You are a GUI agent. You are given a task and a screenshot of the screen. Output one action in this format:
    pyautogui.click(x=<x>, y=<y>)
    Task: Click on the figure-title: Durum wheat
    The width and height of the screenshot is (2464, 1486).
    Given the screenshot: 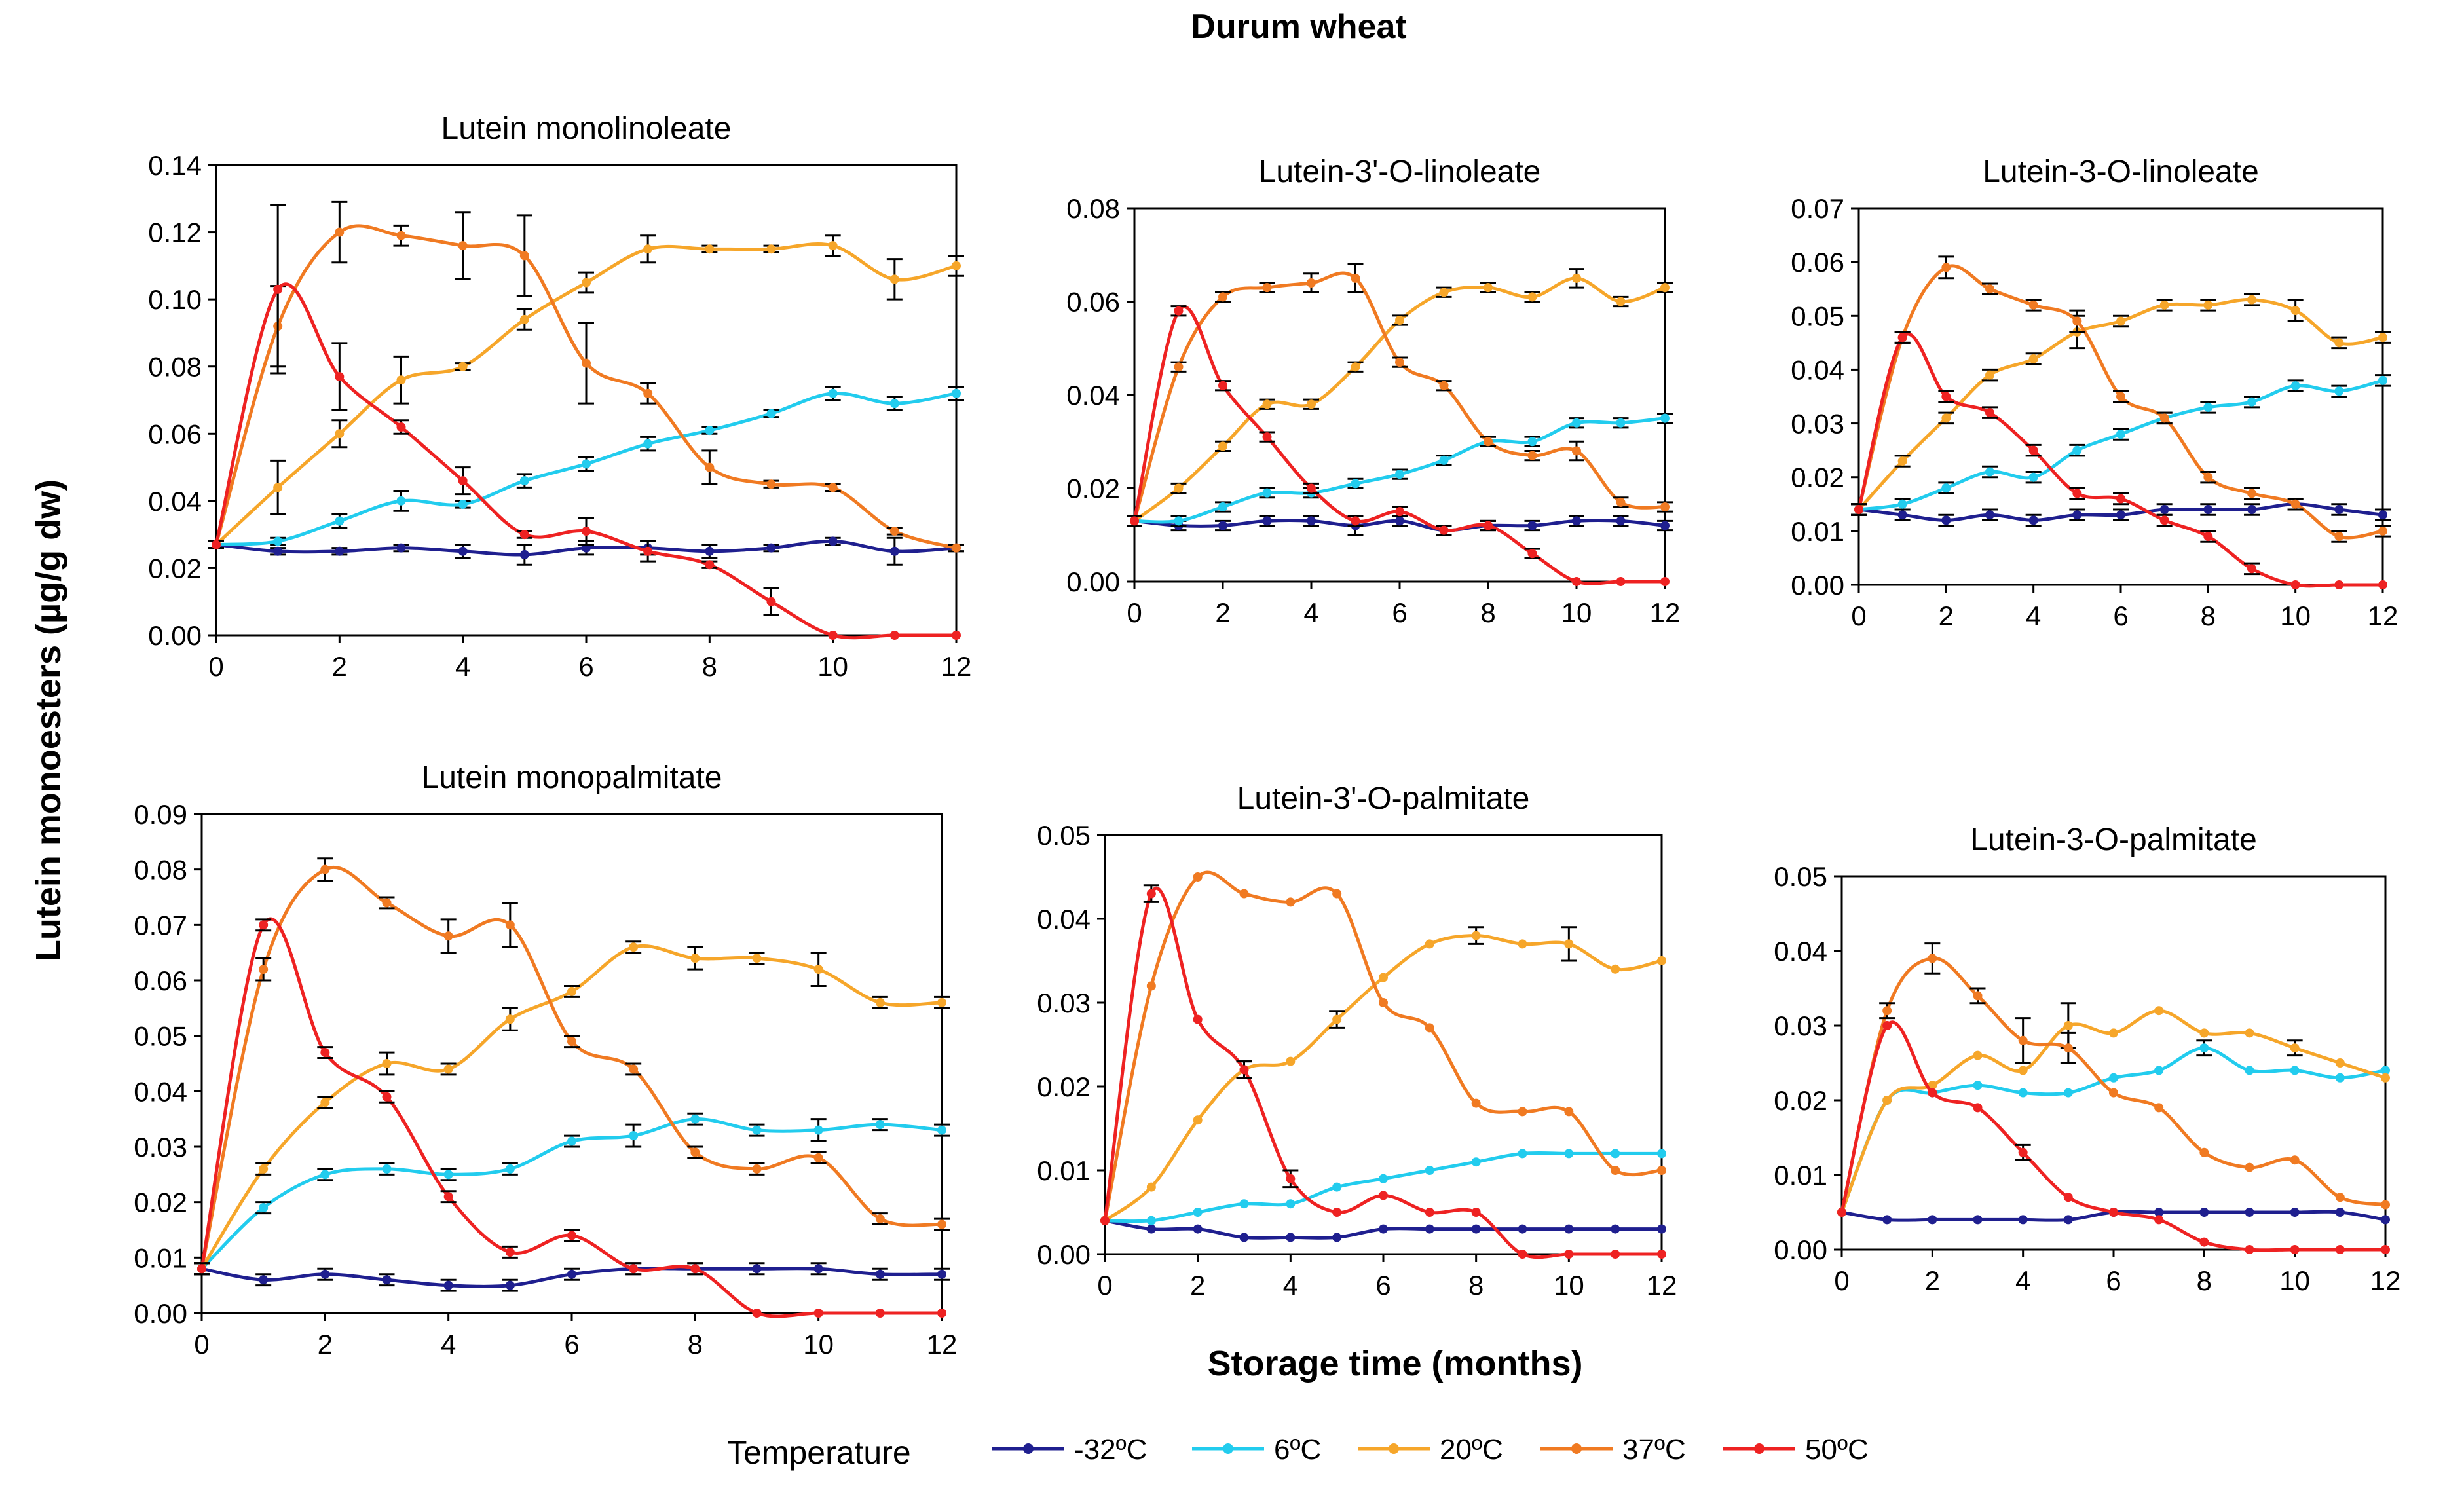 What is the action you would take?
    pyautogui.click(x=1298, y=27)
    